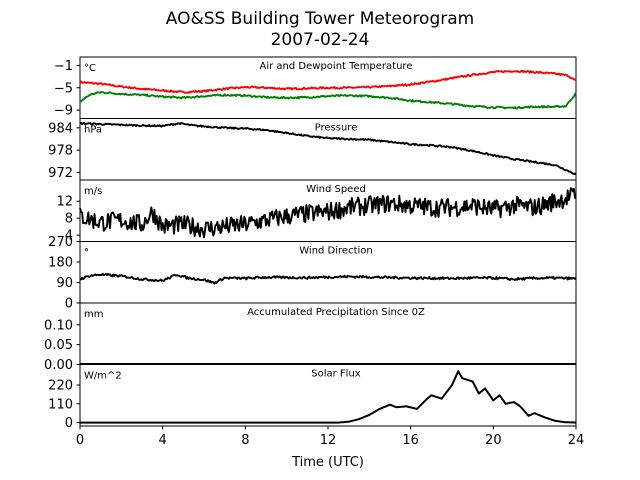 The image size is (640, 480). I want to click on panel-unit-label: W/m^2, so click(103, 376).